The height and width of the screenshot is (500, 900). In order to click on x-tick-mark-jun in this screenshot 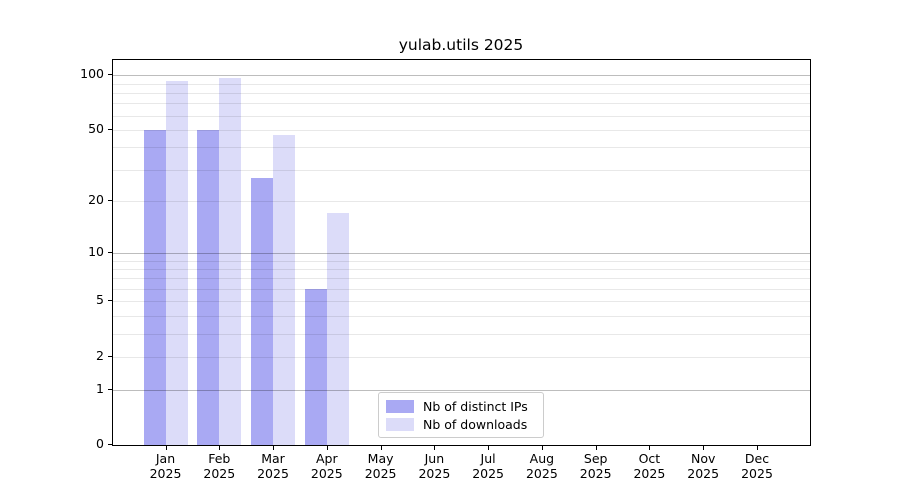, I will do `click(435, 448)`.